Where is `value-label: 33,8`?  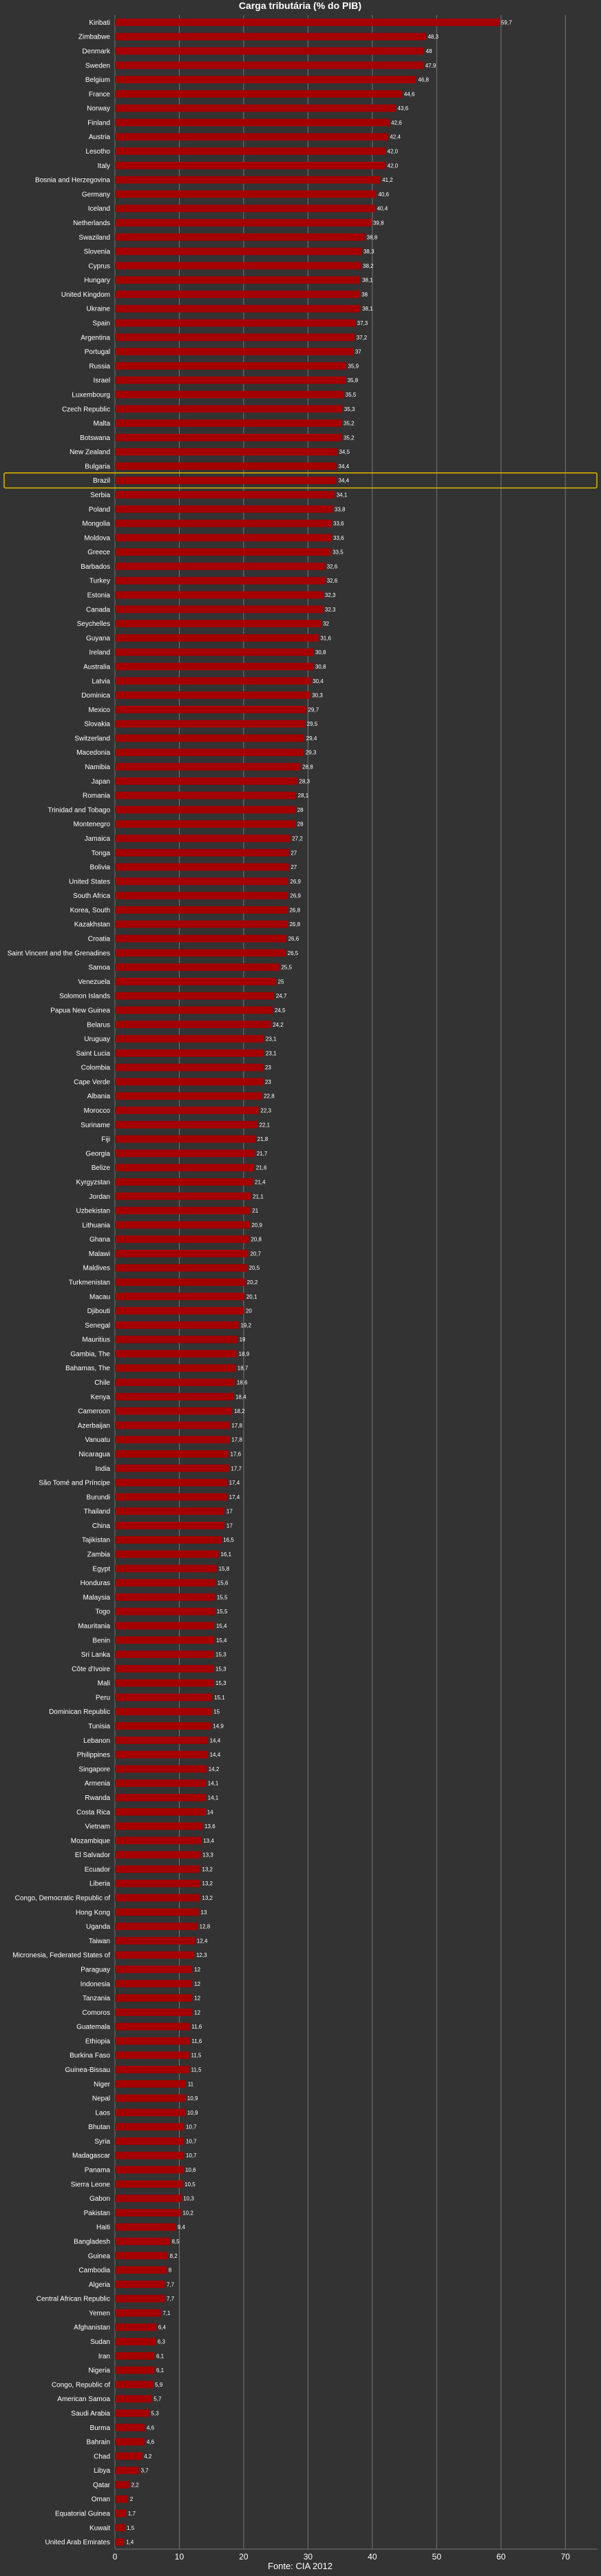 value-label: 33,8 is located at coordinates (340, 509).